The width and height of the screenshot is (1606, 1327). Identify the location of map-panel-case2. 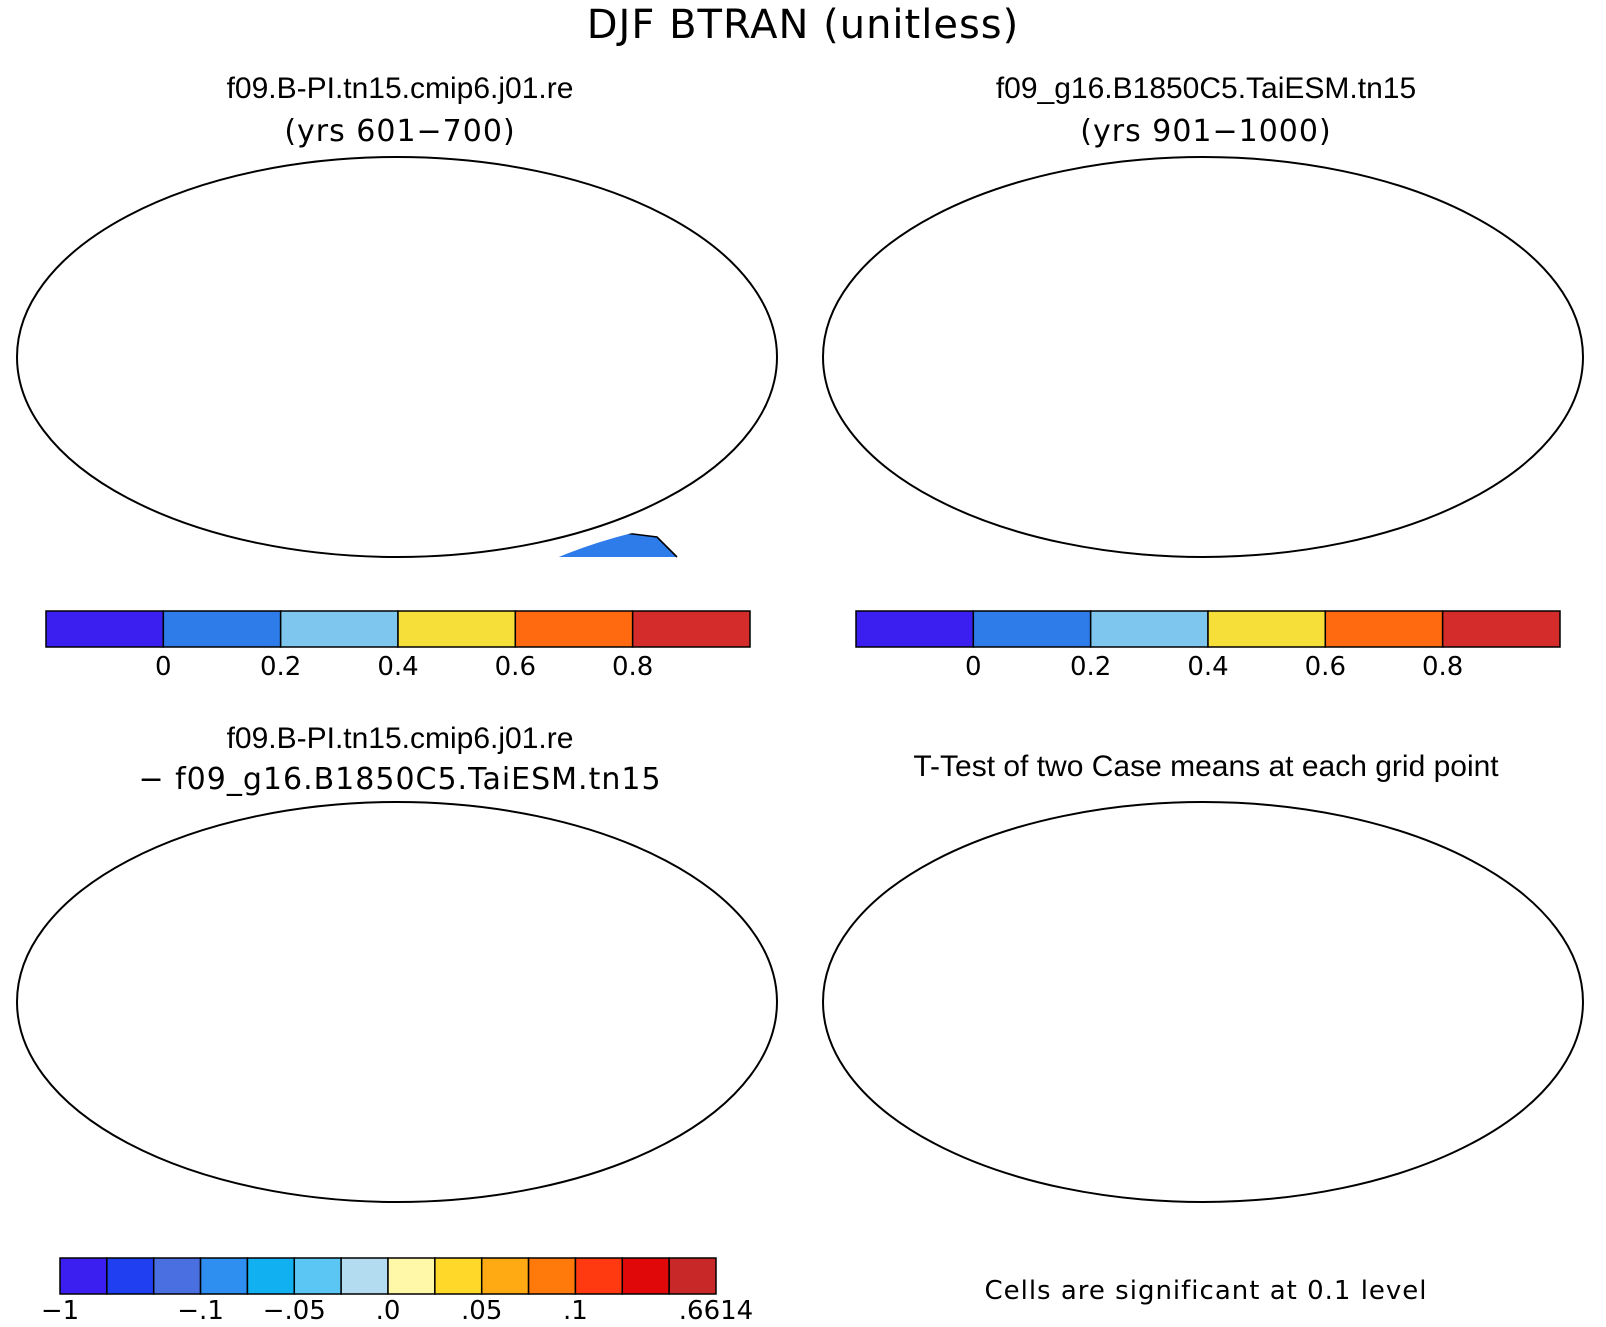
(1203, 357).